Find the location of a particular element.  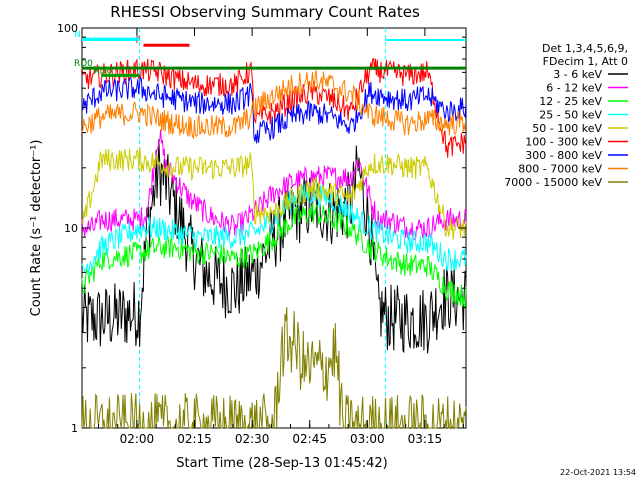

y-tick-label-1: 1 is located at coordinates (74, 428).